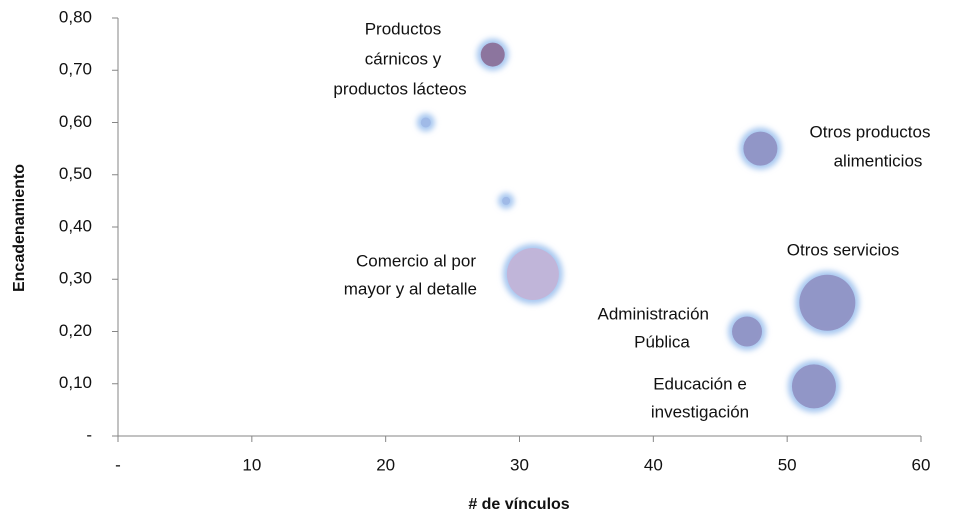 The height and width of the screenshot is (517, 963). What do you see at coordinates (75, 382) in the screenshot?
I see `y-tick-label: 0,10` at bounding box center [75, 382].